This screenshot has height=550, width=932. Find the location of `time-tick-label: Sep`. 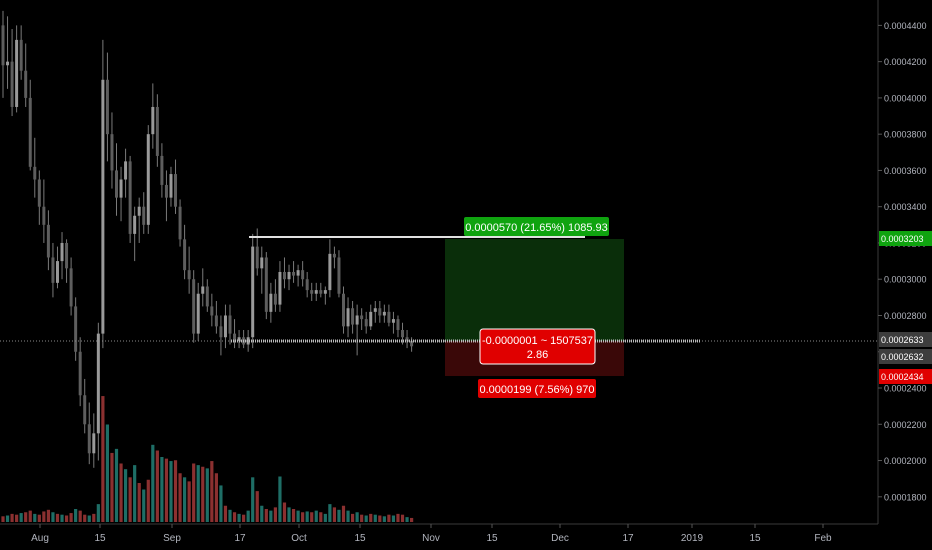

time-tick-label: Sep is located at coordinates (172, 538).